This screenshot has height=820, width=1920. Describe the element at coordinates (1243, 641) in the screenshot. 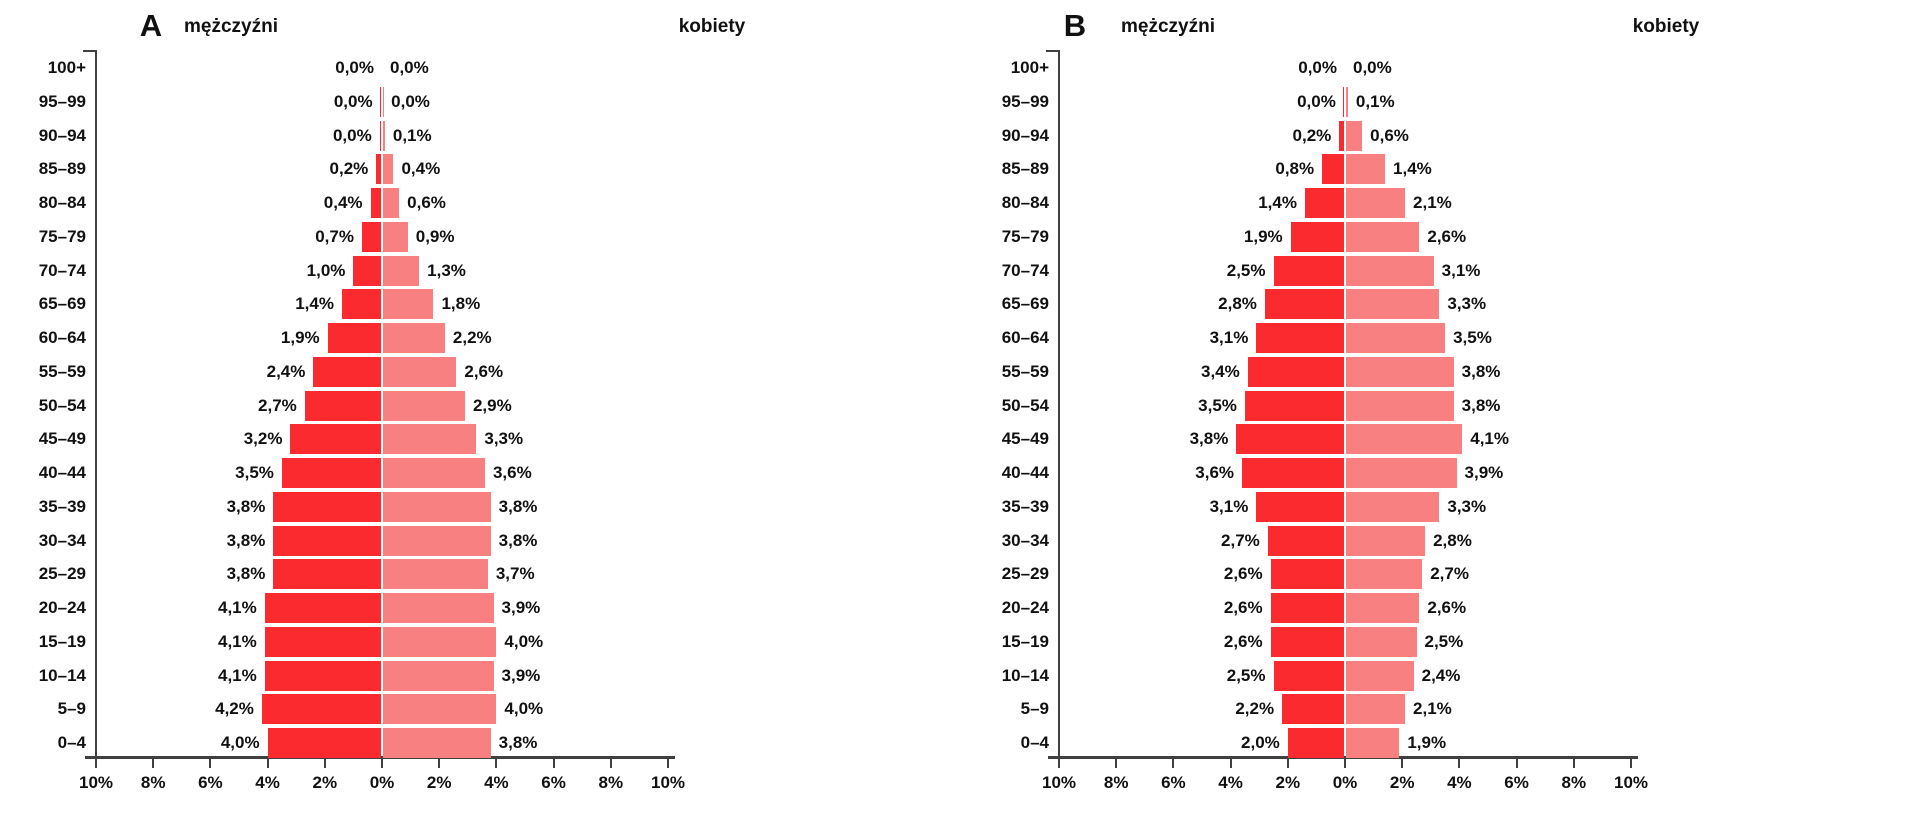

I see `value-label-male: 2,6%` at that location.